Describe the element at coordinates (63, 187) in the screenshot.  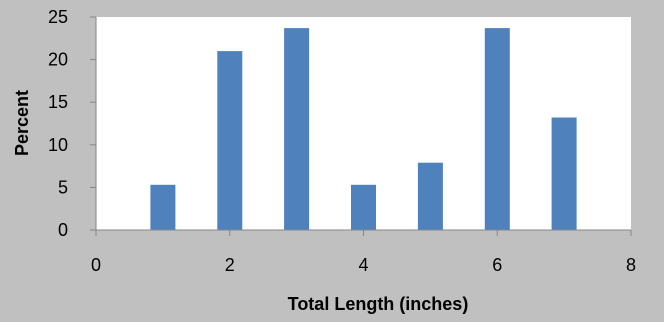
I see `y-tick-label-5: 5` at that location.